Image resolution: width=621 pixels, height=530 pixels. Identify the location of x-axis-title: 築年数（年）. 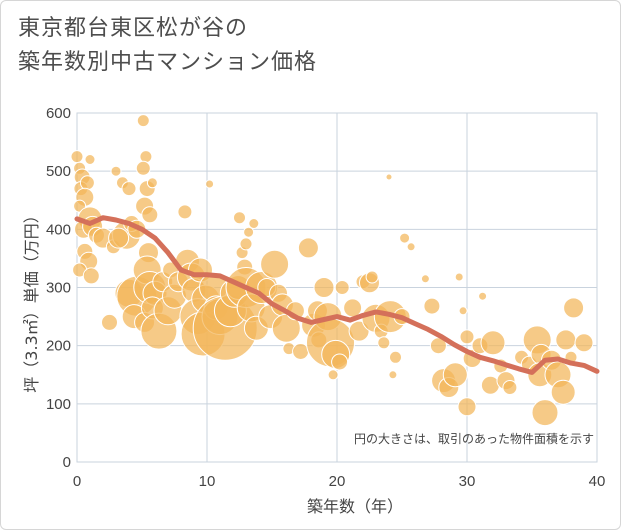
(355, 506).